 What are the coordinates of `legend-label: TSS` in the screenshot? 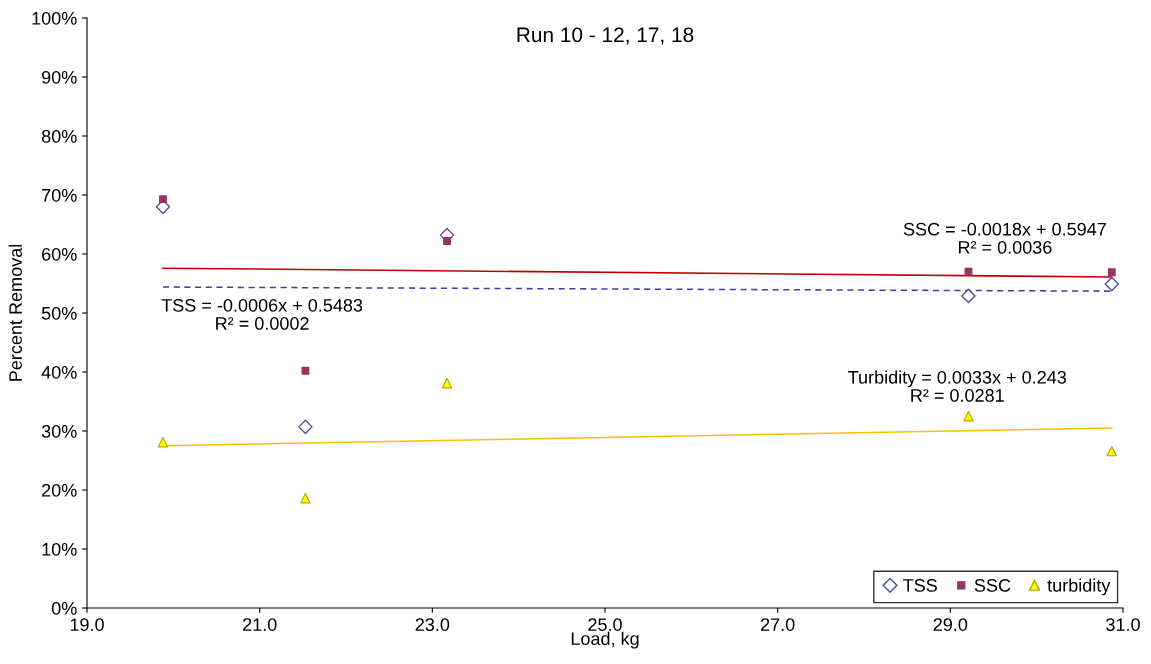 It's located at (920, 585).